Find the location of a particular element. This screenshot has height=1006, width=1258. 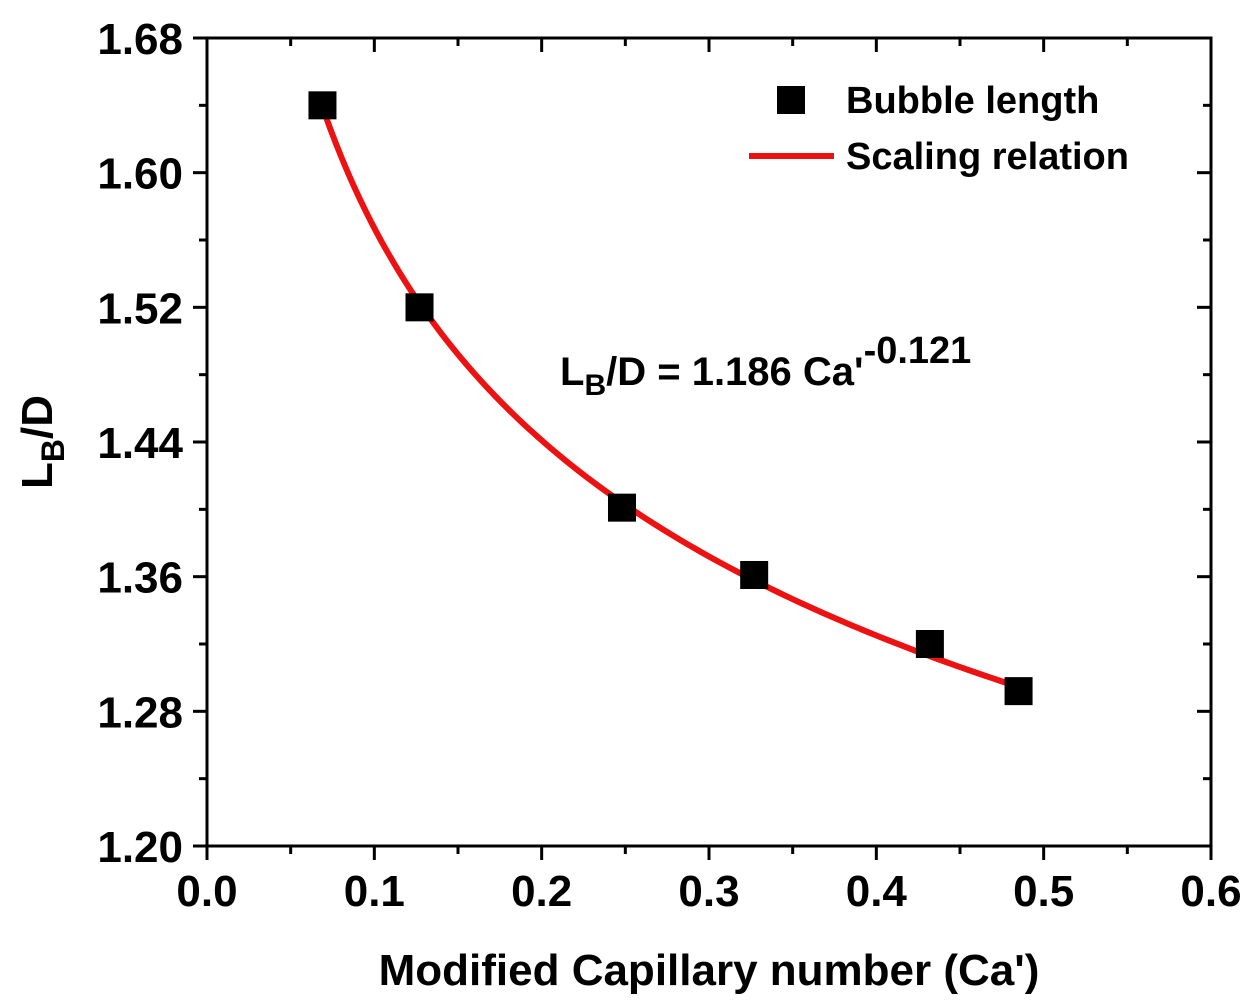

y-tick-label: 1.44 is located at coordinates (140, 443).